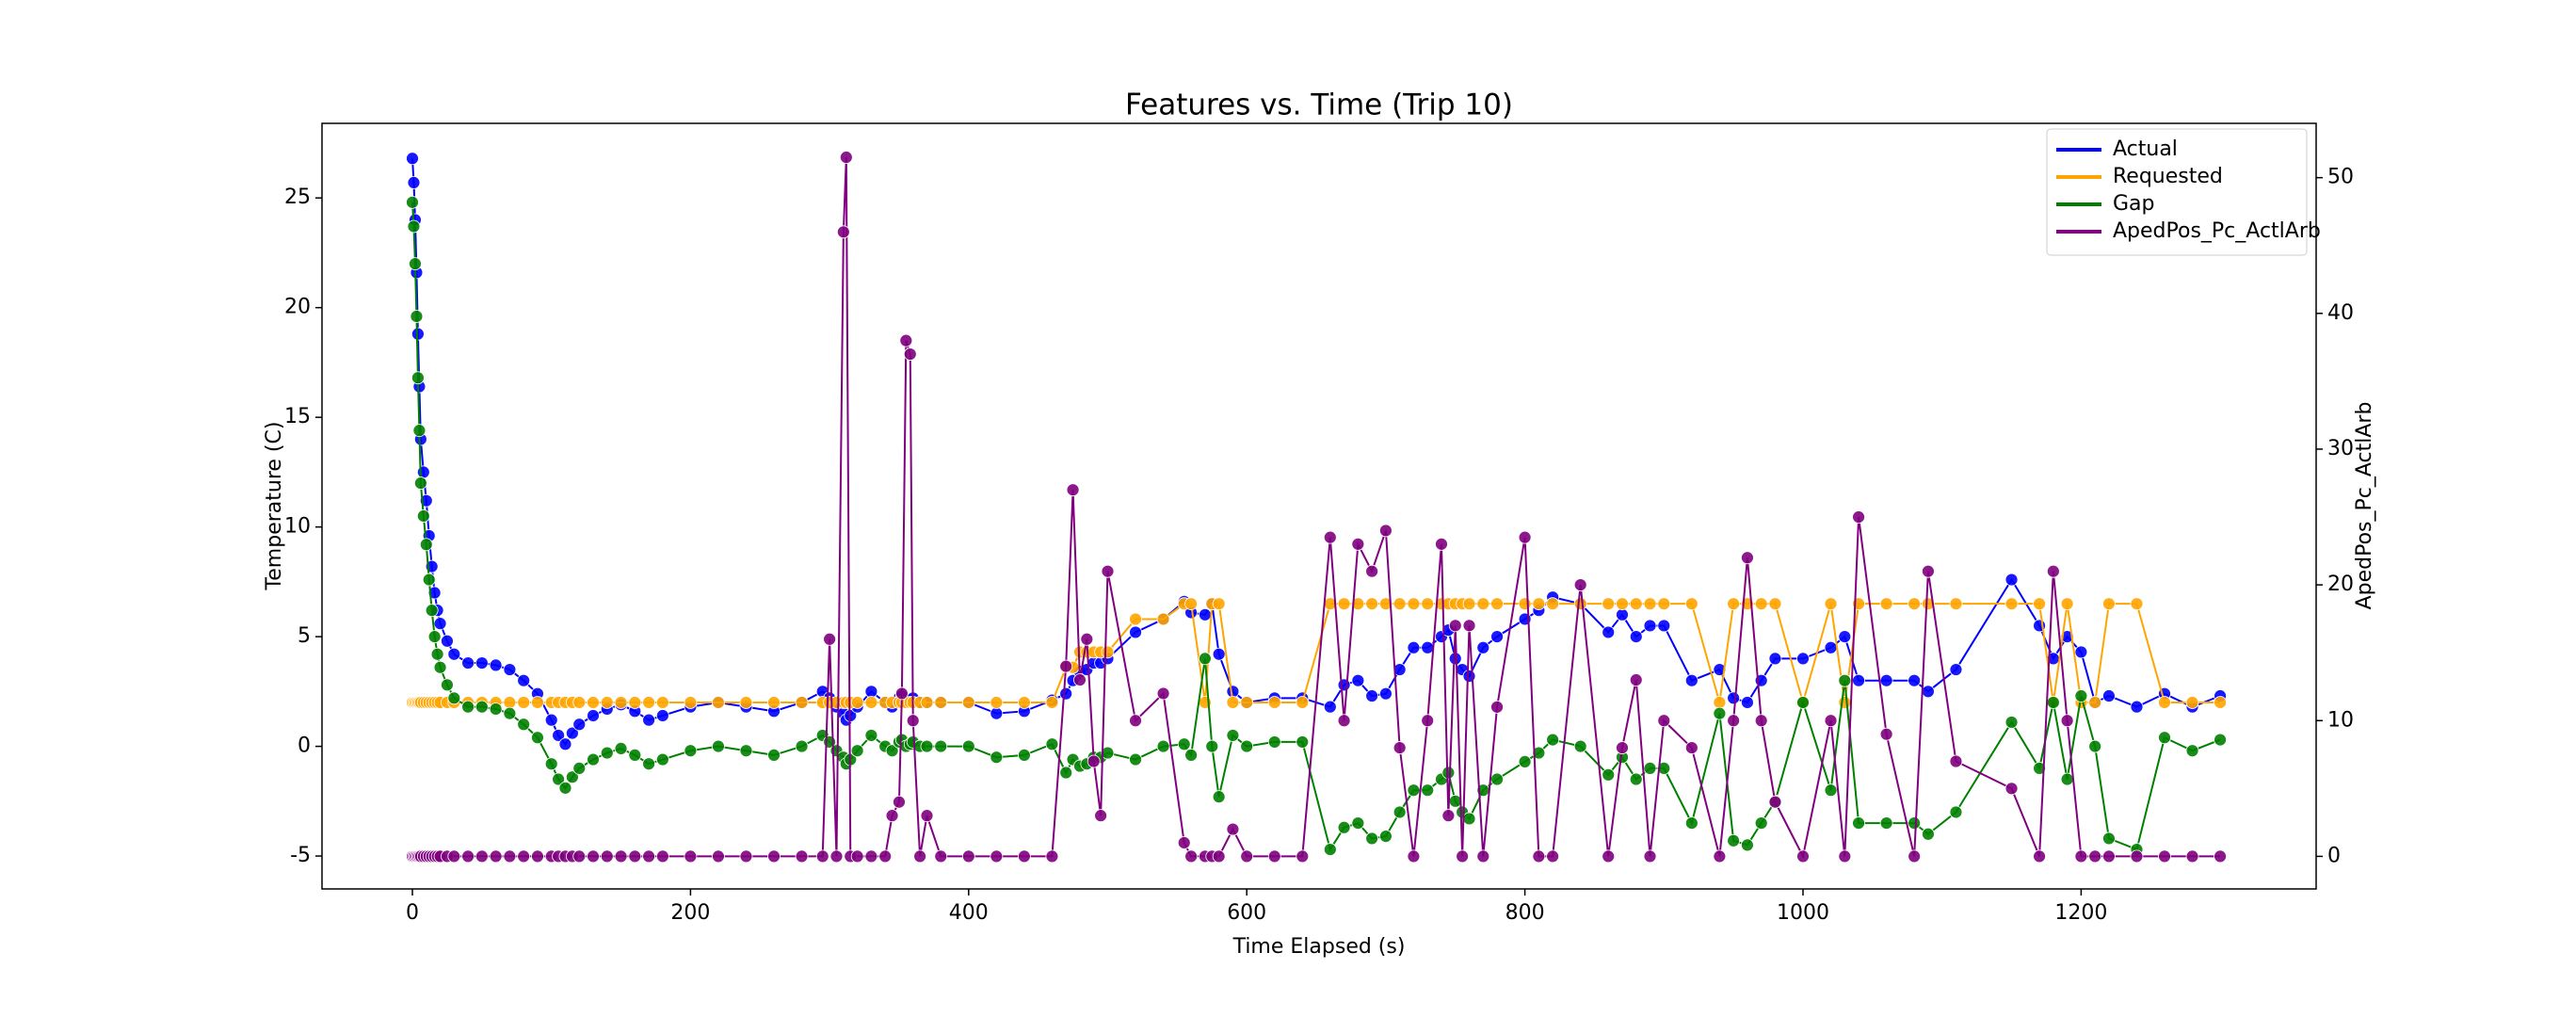  I want to click on y2-tick-label: 30, so click(2340, 449).